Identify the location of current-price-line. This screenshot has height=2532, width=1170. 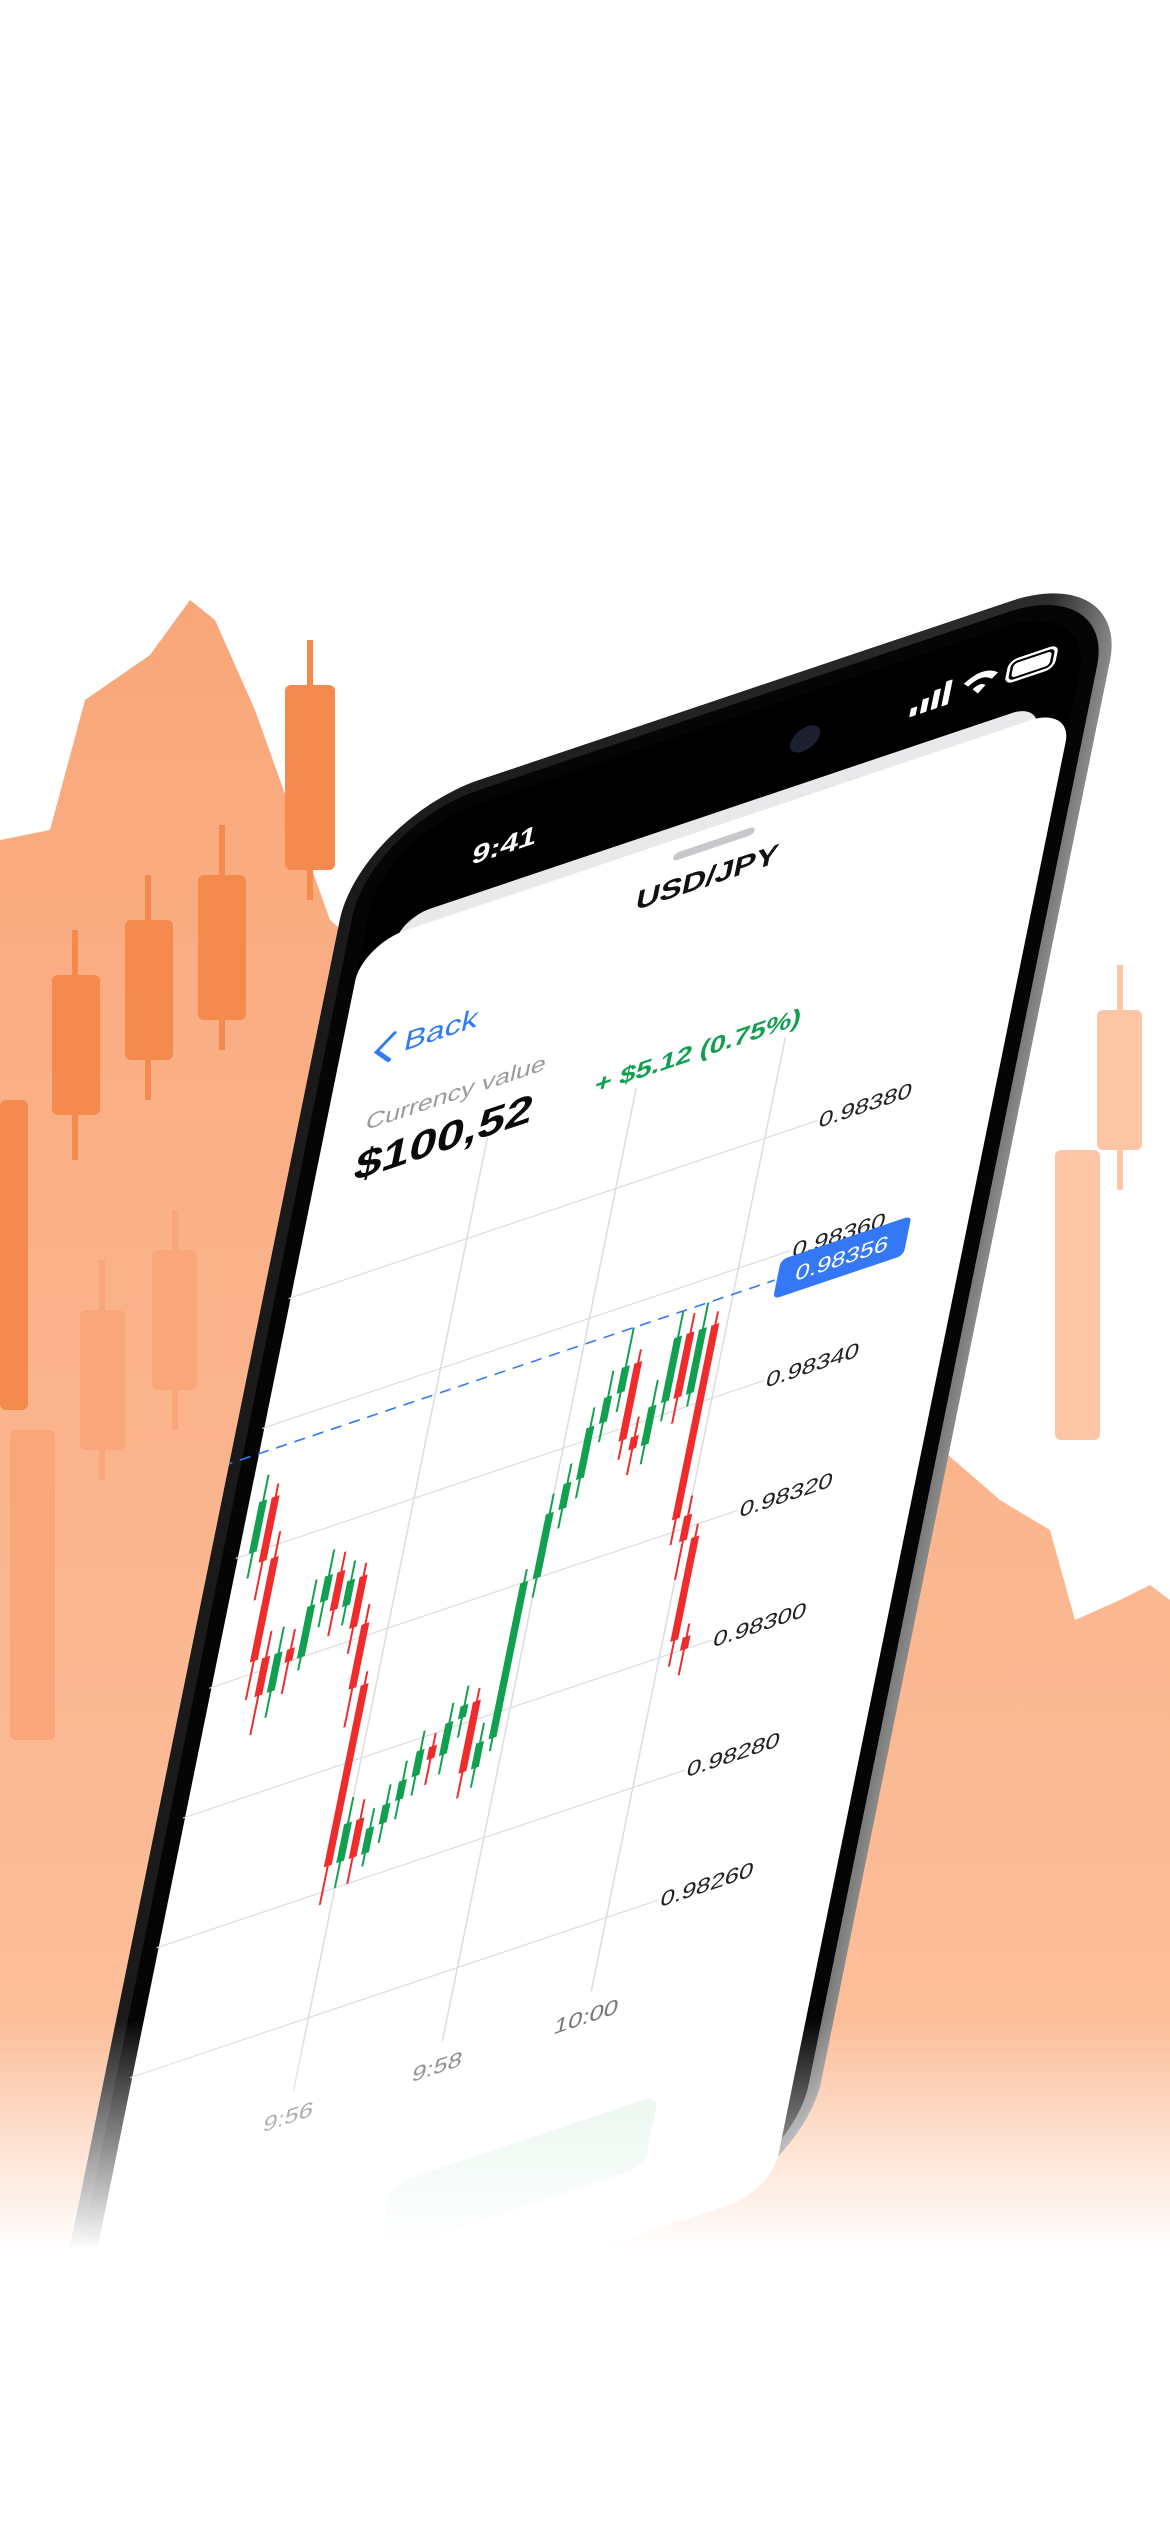
(489, 1376).